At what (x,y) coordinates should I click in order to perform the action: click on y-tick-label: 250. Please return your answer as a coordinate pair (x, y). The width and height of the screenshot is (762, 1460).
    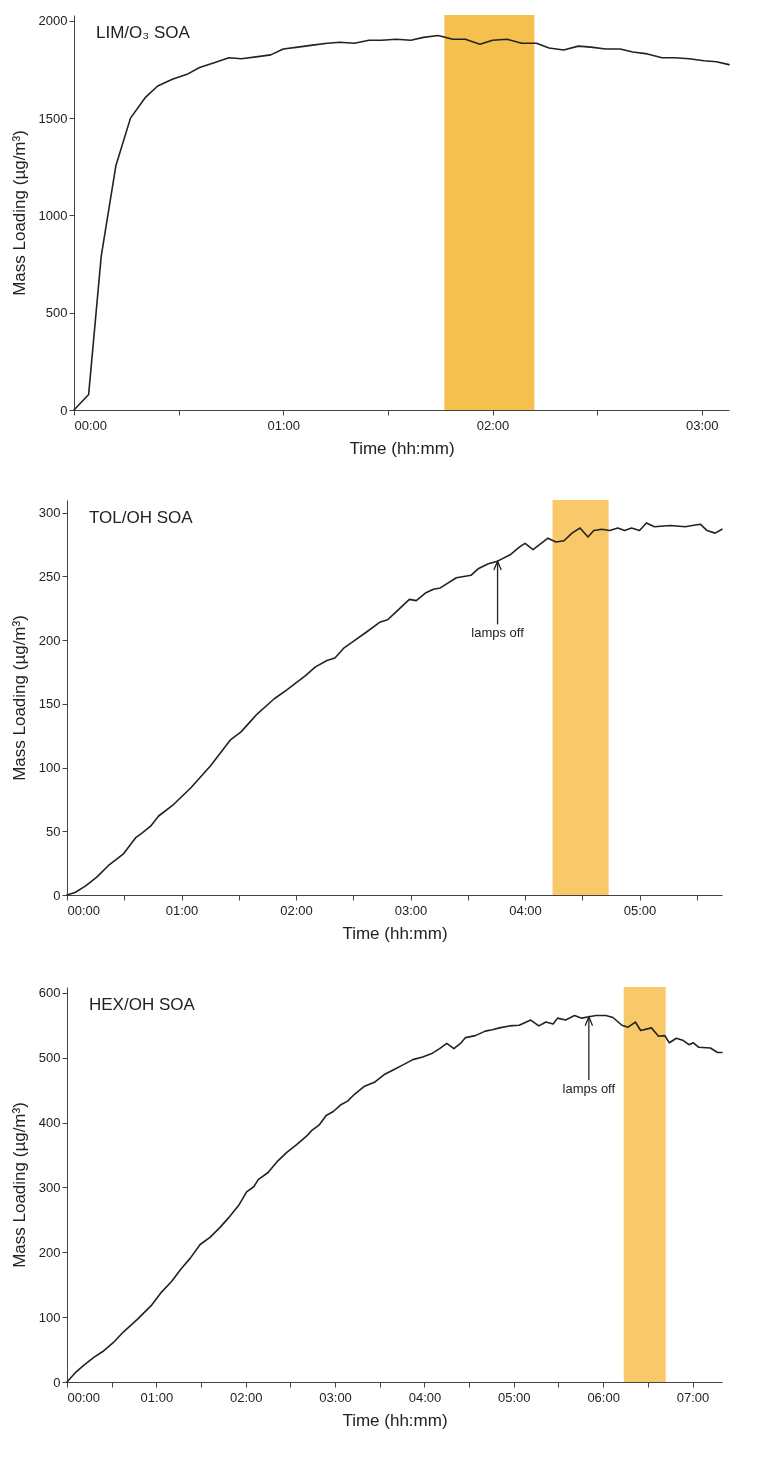
    Looking at the image, I should click on (49, 576).